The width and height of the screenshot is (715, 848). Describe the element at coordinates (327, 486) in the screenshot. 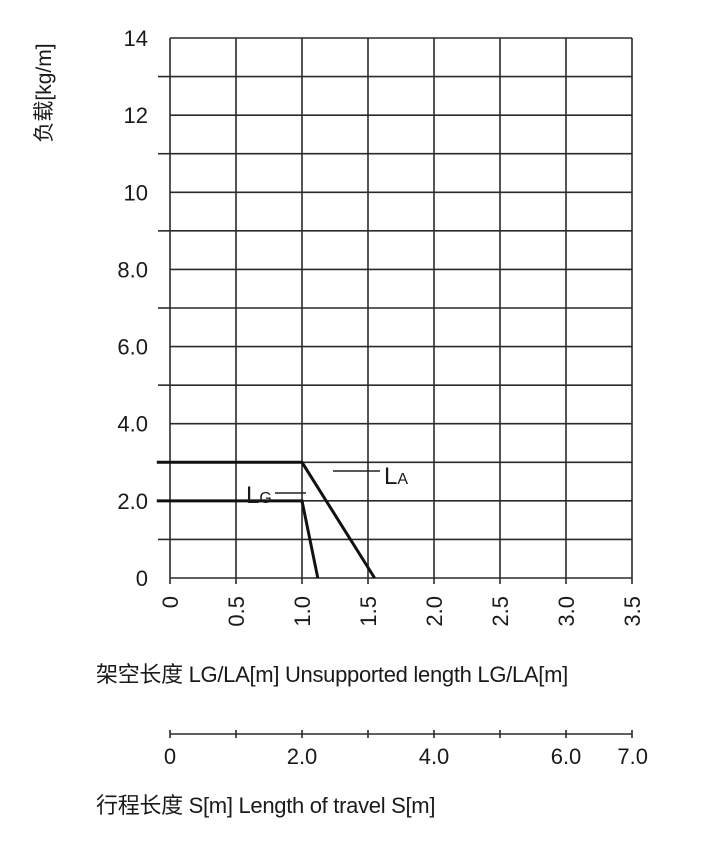

I see `curve-labels: LA LG` at that location.